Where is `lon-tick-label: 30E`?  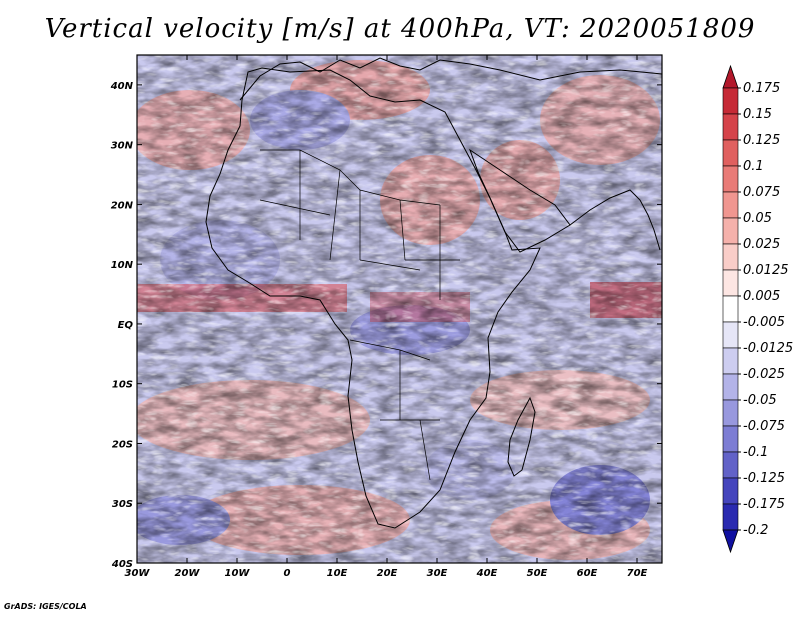
lon-tick-label: 30E is located at coordinates (437, 573).